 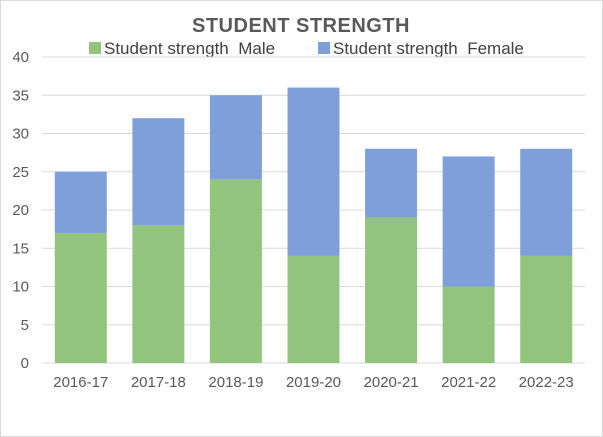 What do you see at coordinates (95, 48) in the screenshot?
I see `legend-swatch-male` at bounding box center [95, 48].